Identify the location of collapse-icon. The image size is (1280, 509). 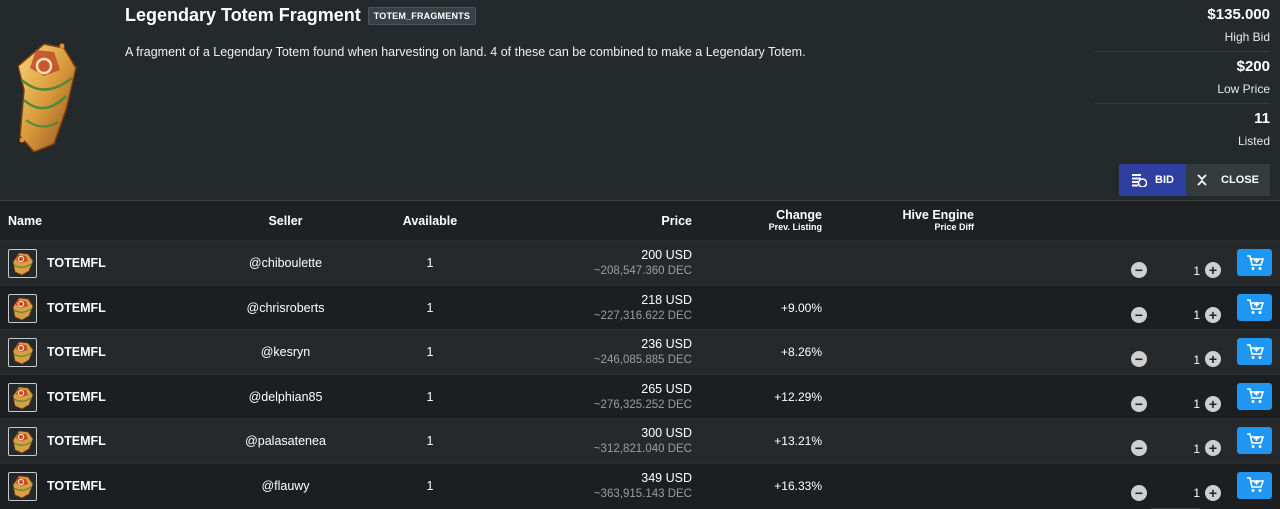
(1202, 180).